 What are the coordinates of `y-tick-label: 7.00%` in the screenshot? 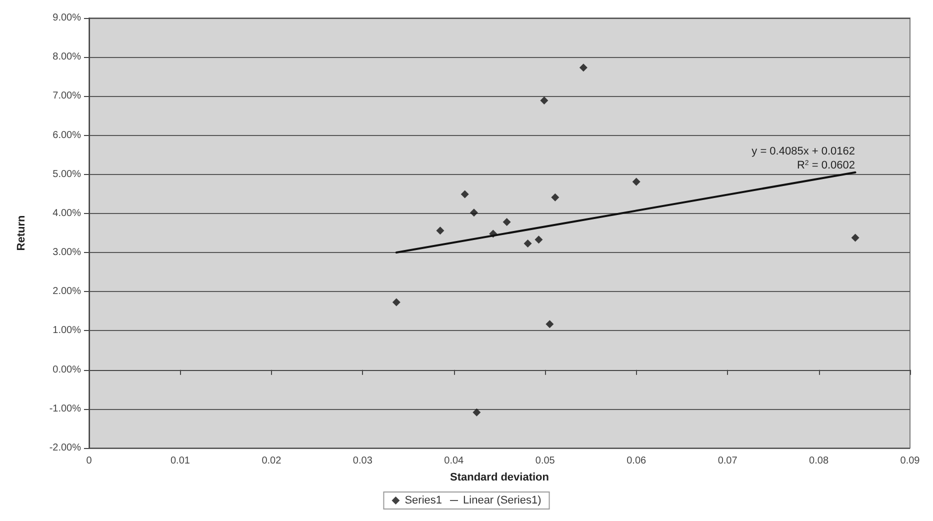 It's located at (67, 96).